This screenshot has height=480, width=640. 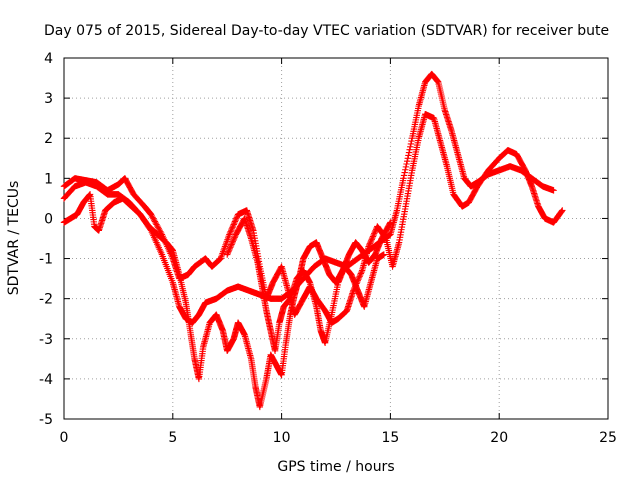 What do you see at coordinates (48, 59) in the screenshot?
I see `y-tick-label: 4` at bounding box center [48, 59].